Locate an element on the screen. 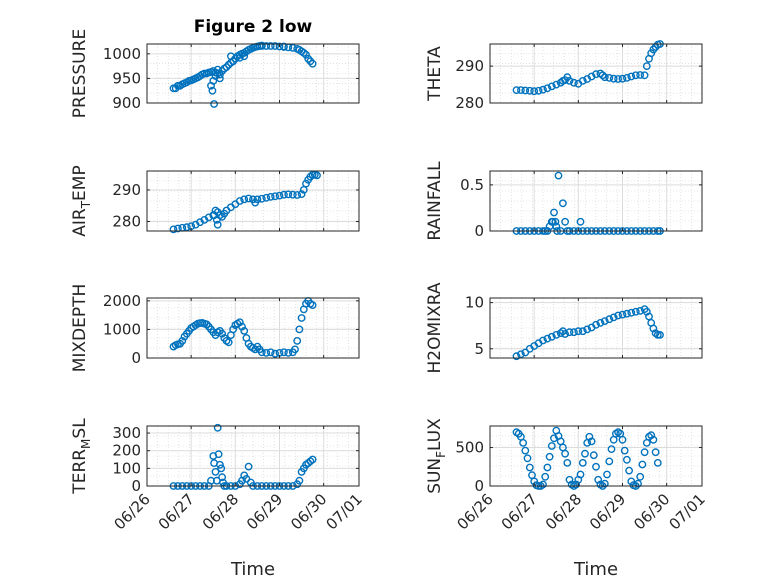  y-tick-label: 280 is located at coordinates (126, 222).